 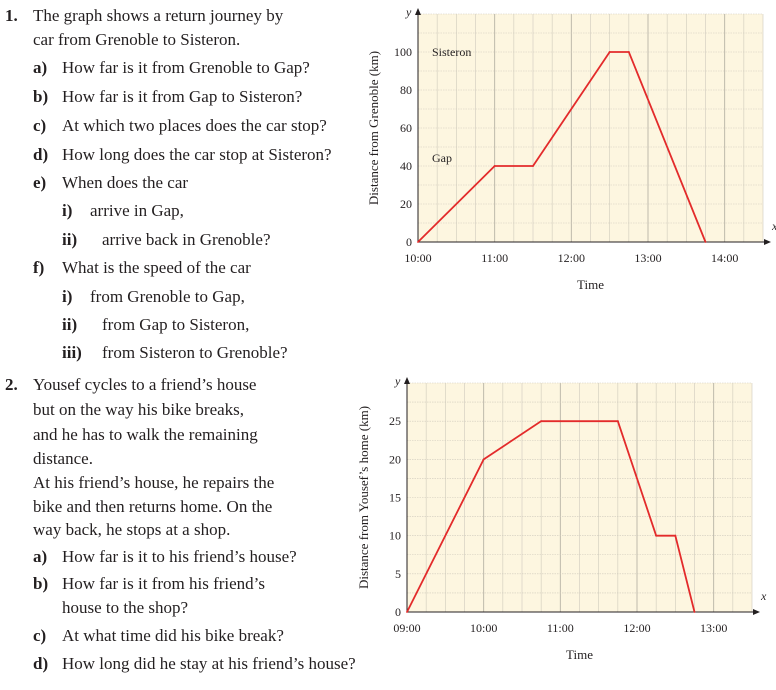 I want to click on q2-line: bike and then returns home. On the, so click(x=152, y=507).